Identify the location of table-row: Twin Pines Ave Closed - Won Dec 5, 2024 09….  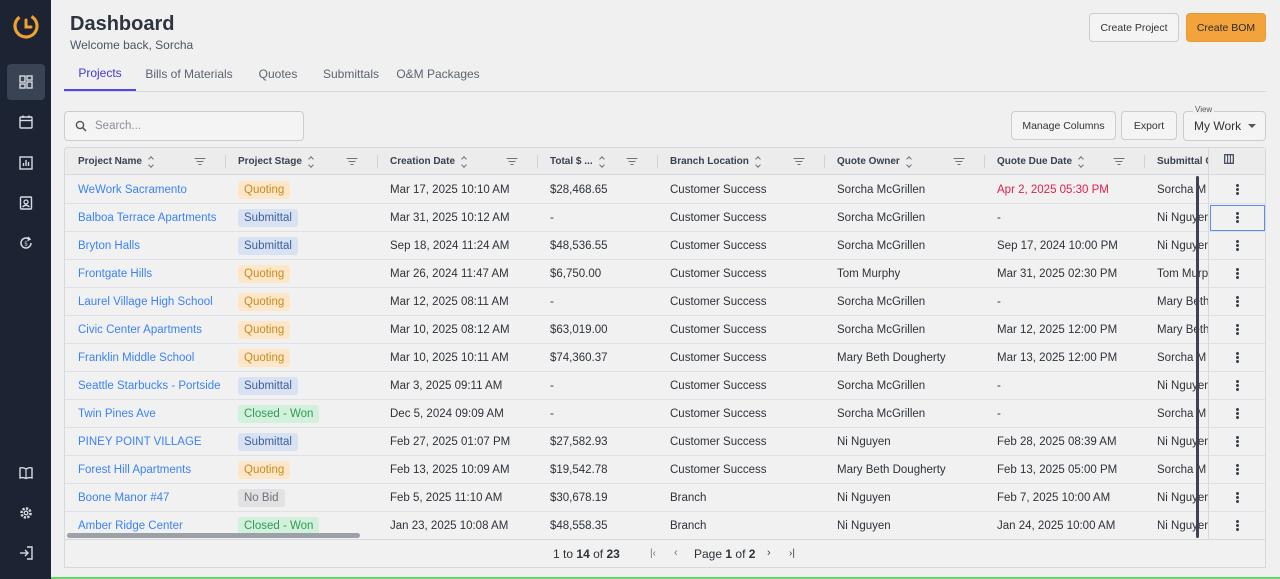
(637, 414).